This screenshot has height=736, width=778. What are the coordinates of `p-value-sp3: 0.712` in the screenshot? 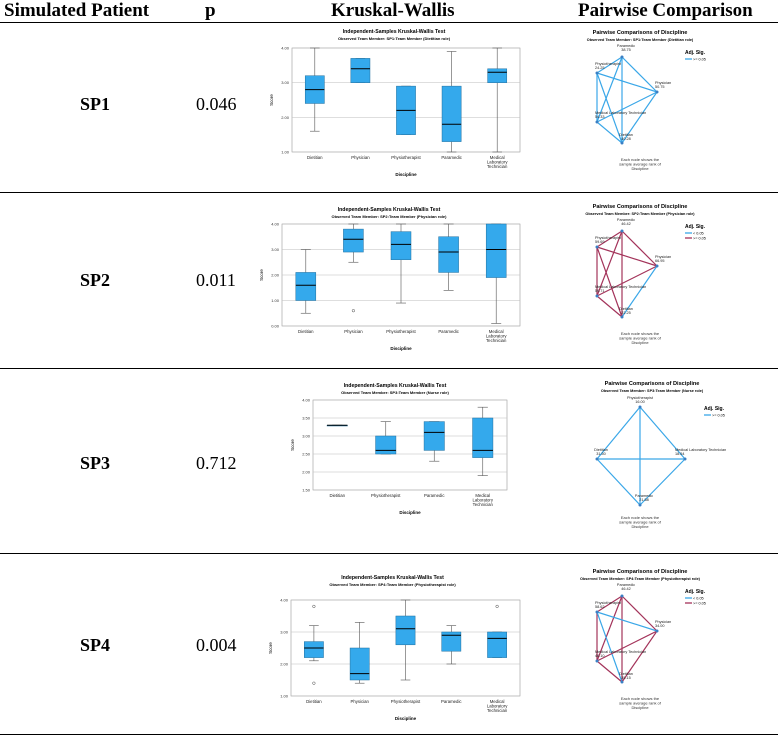 It's located at (216, 463).